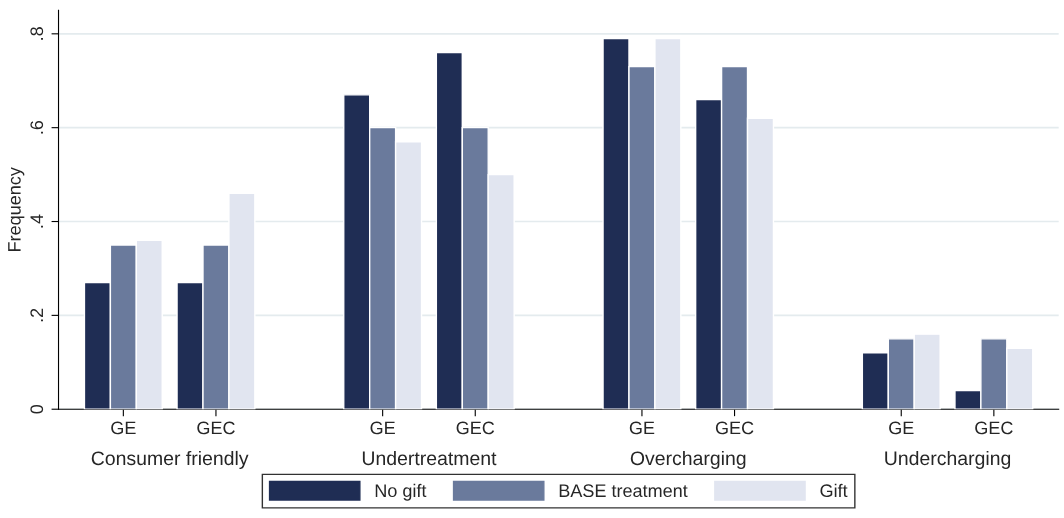 The image size is (1064, 518). Describe the element at coordinates (401, 492) in the screenshot. I see `legend-label: No gift` at that location.